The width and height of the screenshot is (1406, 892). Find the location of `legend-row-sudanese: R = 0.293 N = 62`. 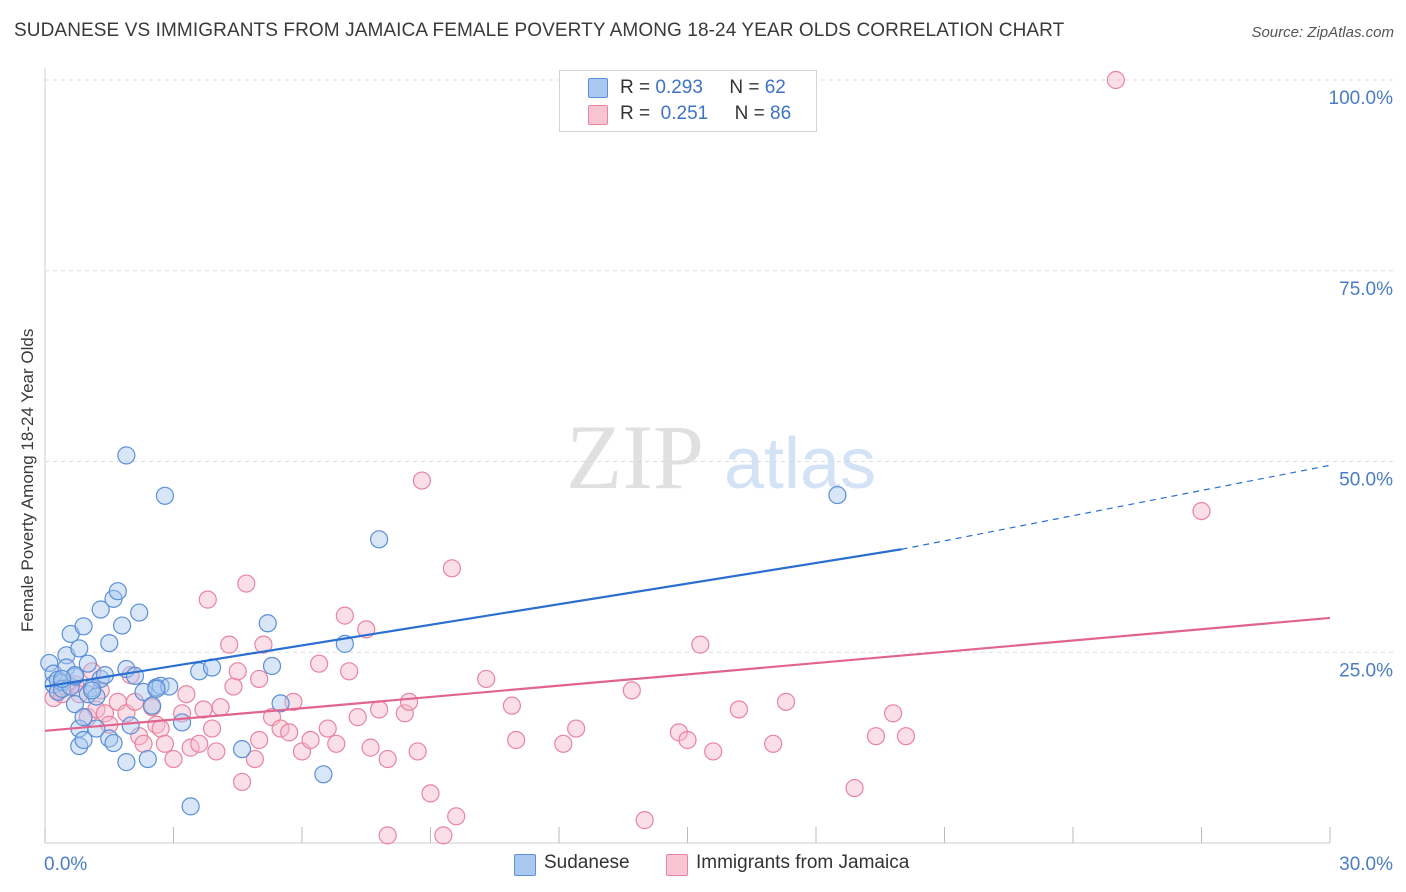

legend-row-sudanese: R = 0.293 N = 62 is located at coordinates (703, 88).